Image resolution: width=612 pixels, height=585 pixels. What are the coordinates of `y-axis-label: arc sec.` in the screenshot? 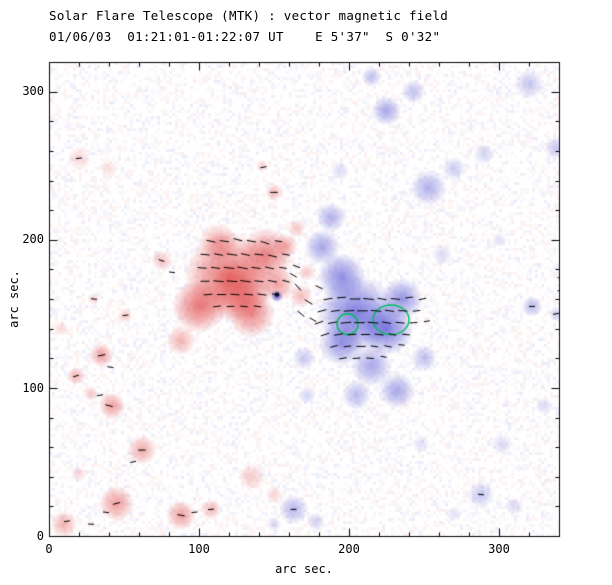 It's located at (14, 299).